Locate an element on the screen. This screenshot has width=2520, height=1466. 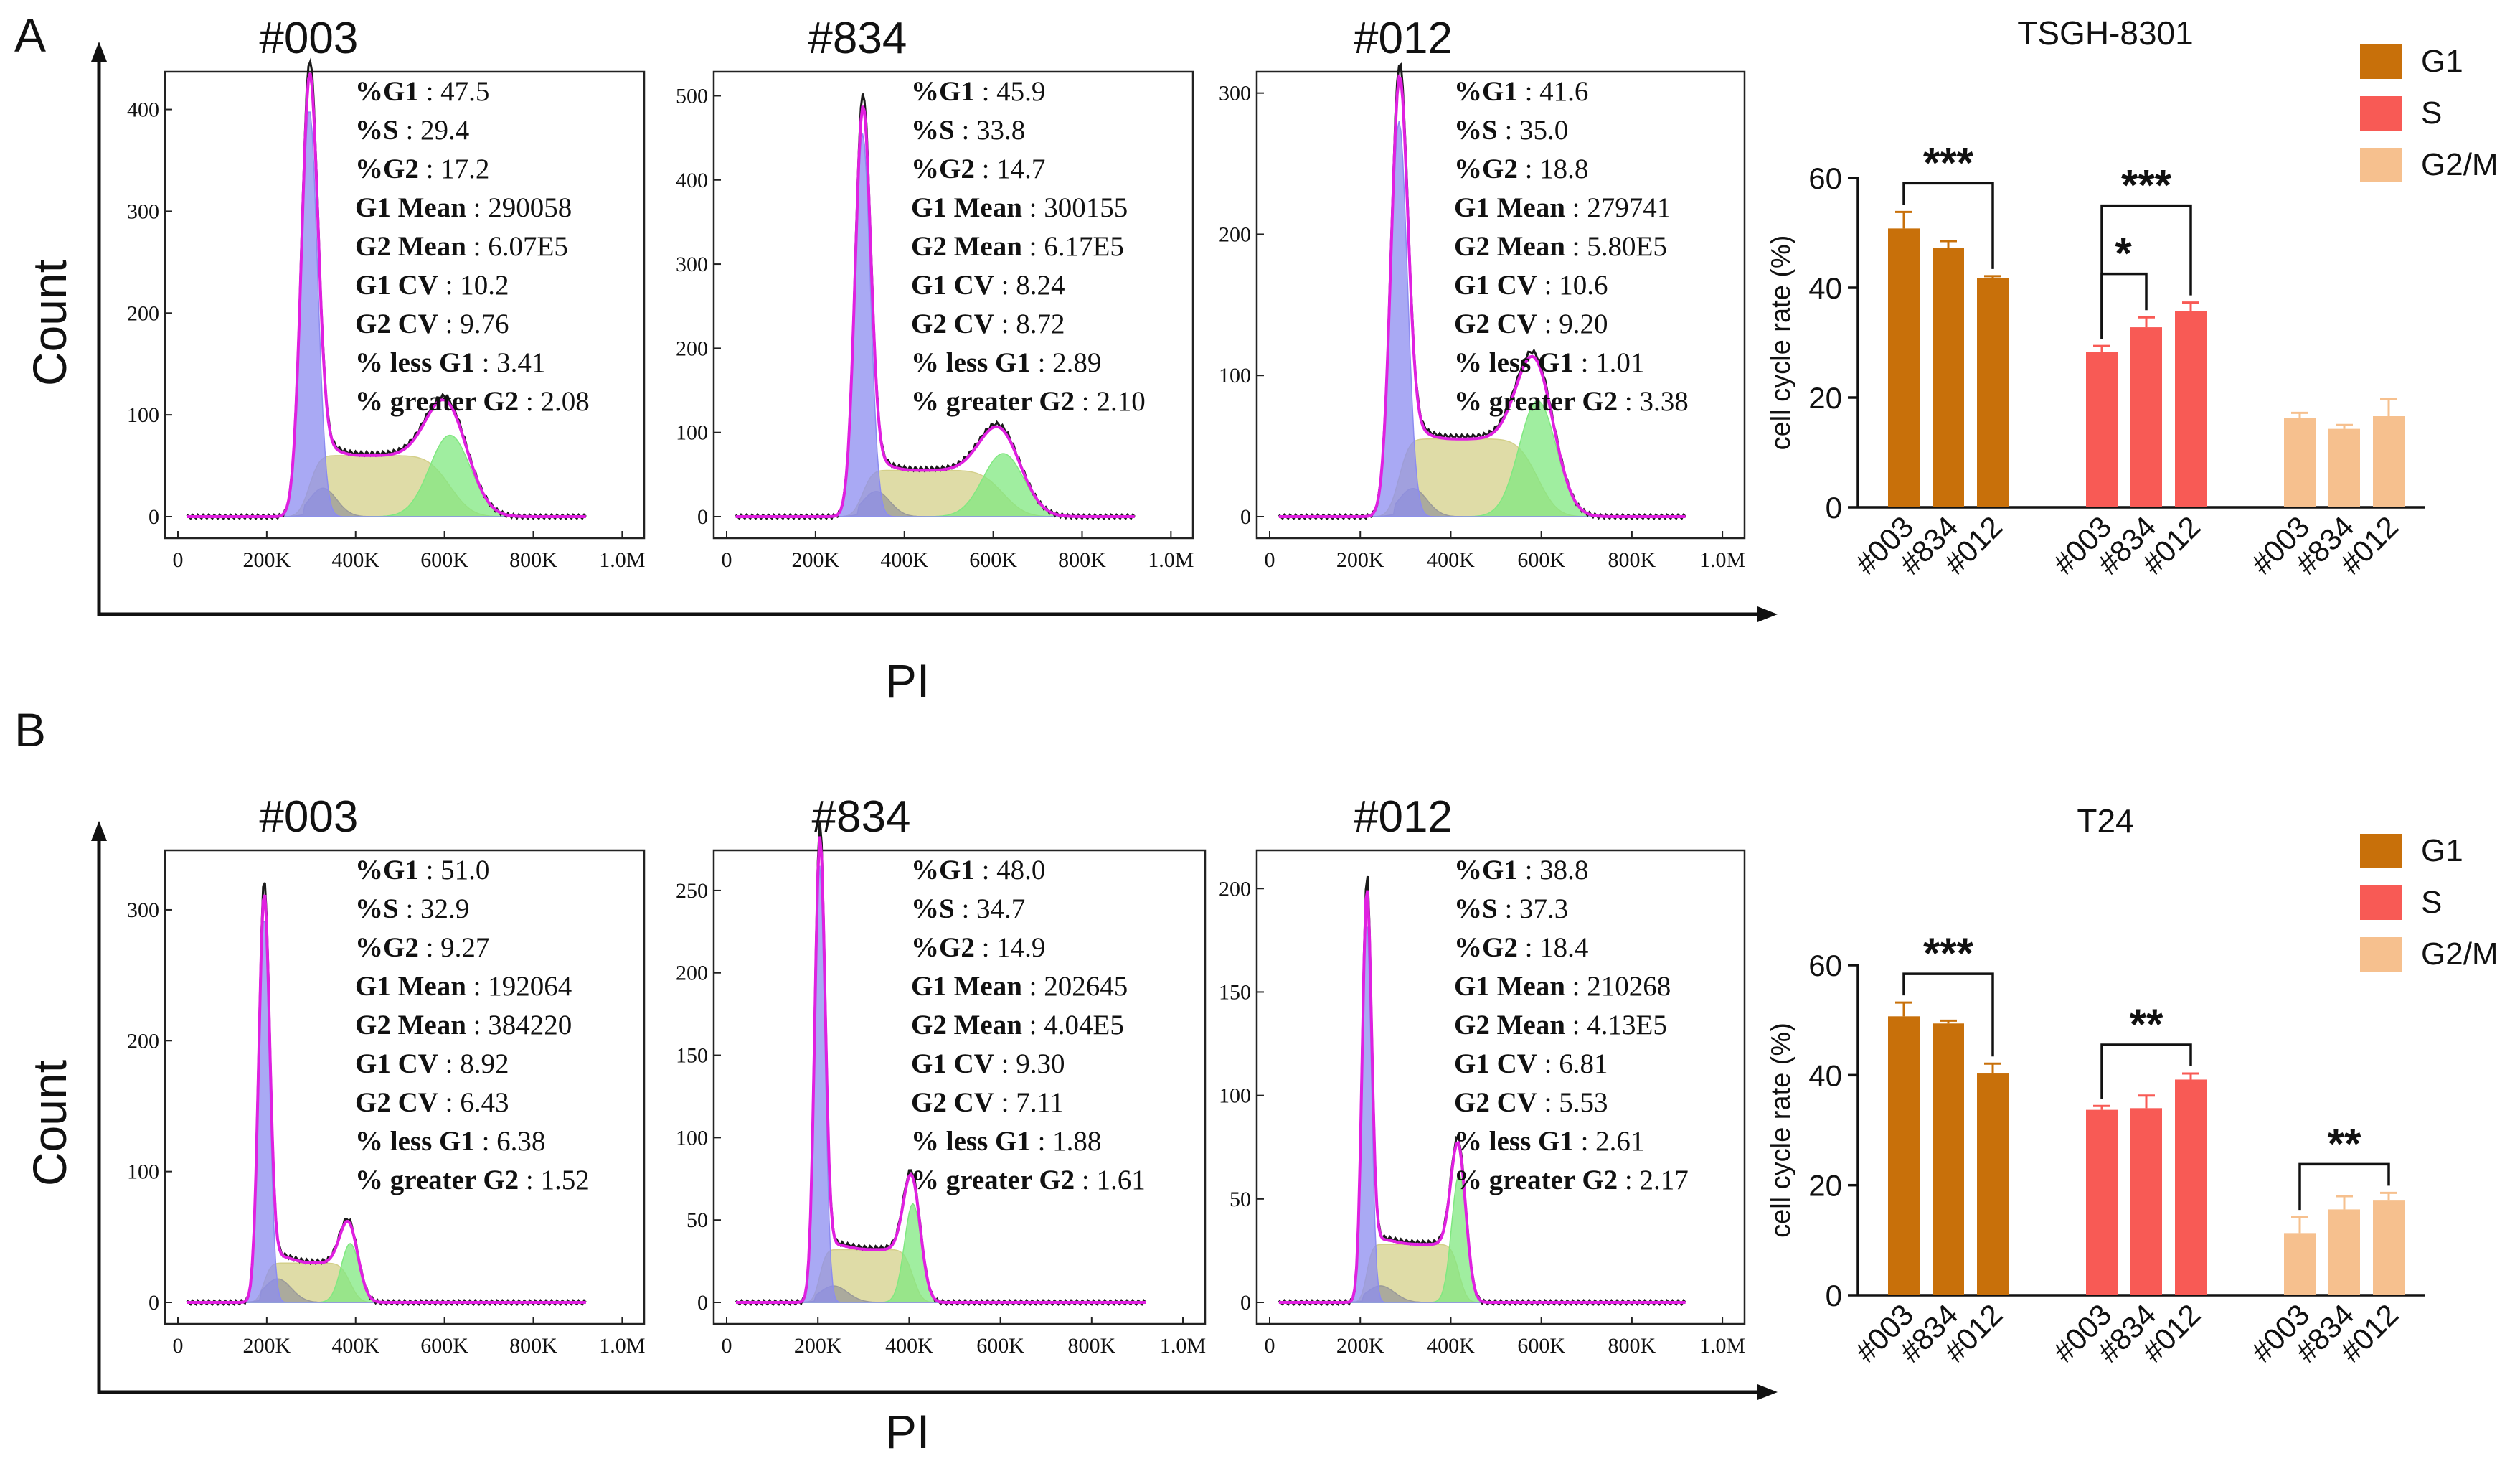
stat-value: : 9.76 is located at coordinates (473, 324).